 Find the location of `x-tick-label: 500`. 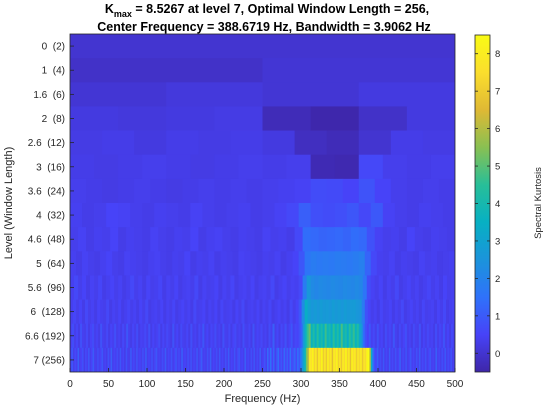

x-tick-label: 500 is located at coordinates (455, 384).